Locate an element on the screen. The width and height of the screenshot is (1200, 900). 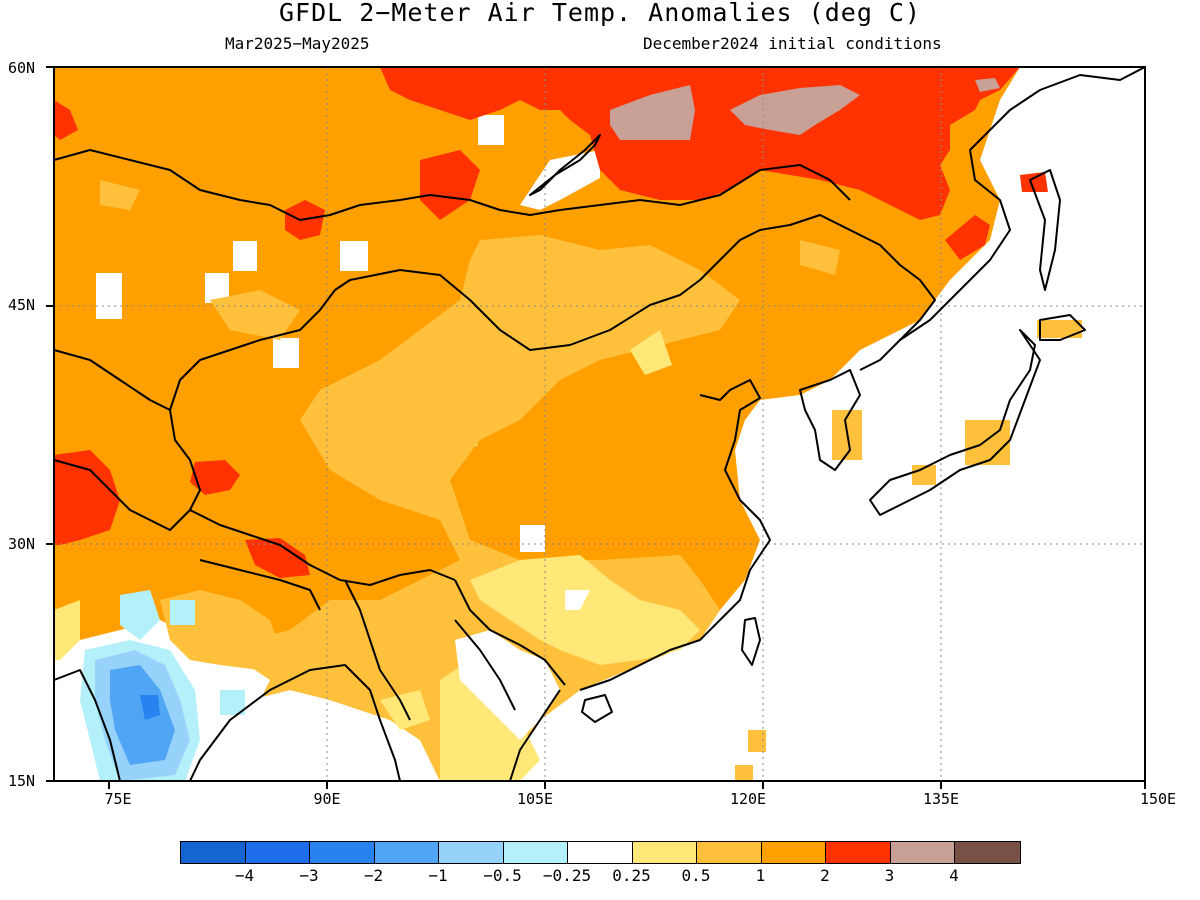
indochina-coast is located at coordinates (535, 735).